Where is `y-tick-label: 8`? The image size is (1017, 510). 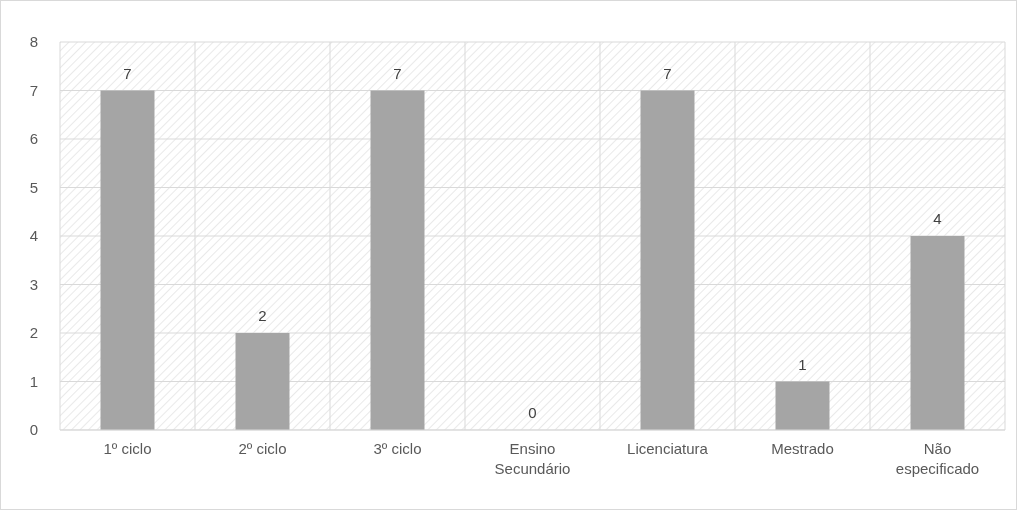 y-tick-label: 8 is located at coordinates (33, 42).